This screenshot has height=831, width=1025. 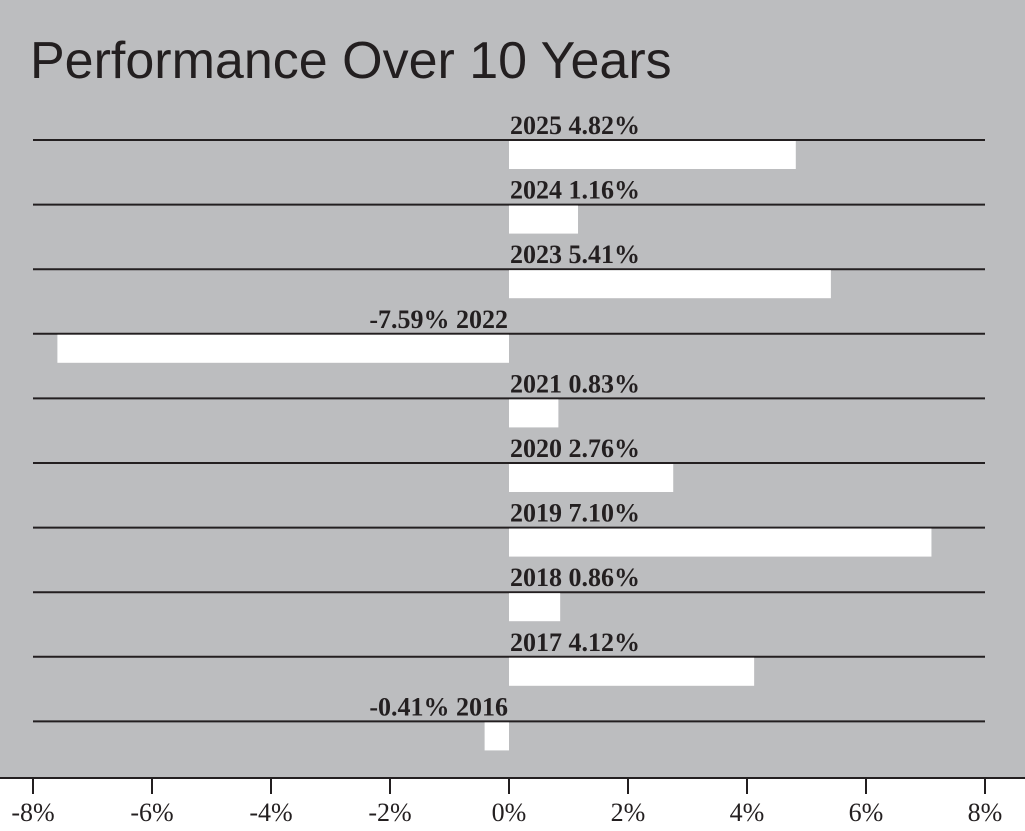 I want to click on bar-row: 2025 4.82%, so click(x=509, y=140).